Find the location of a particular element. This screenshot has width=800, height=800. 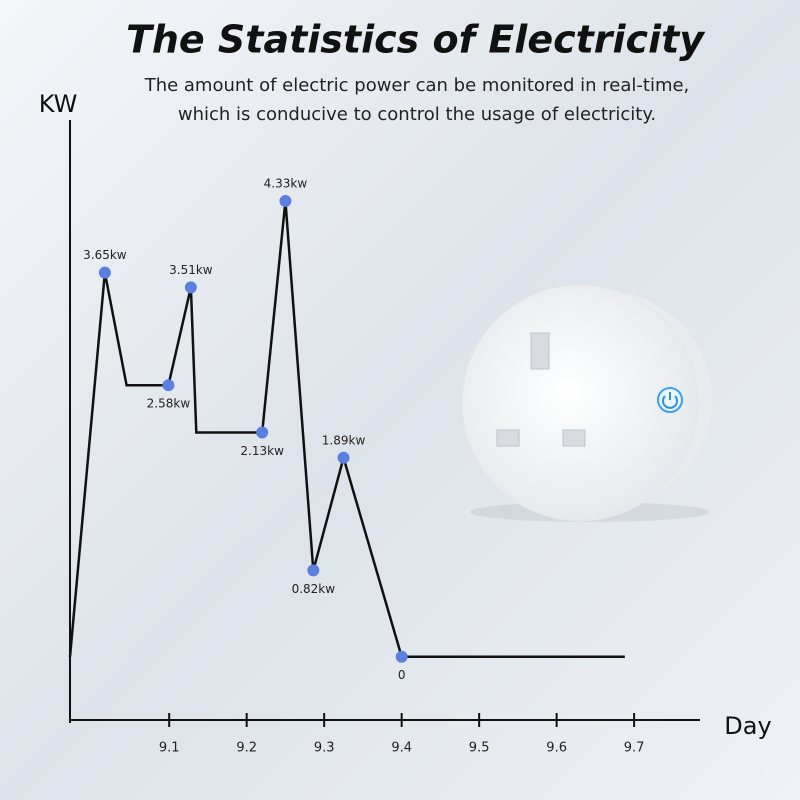

x-tick-label: 9.6 is located at coordinates (556, 748).